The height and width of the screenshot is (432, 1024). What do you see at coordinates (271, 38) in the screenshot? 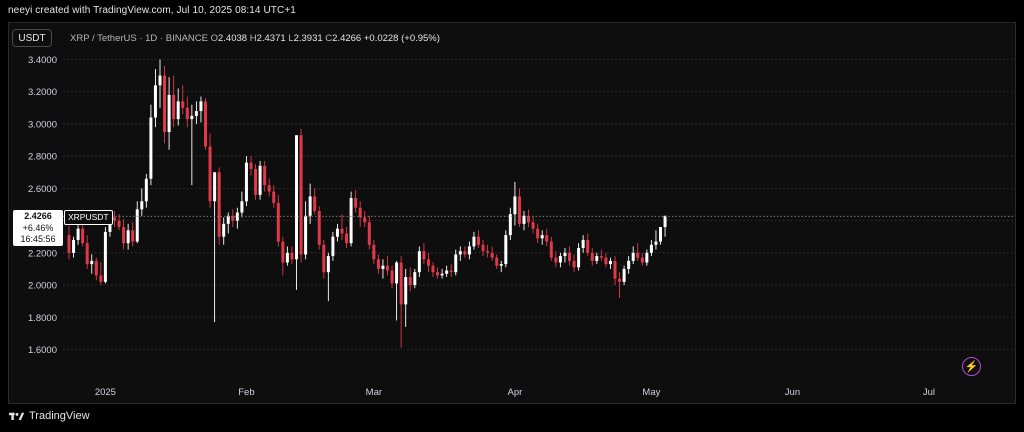
I see `legend-high: 2.4371` at bounding box center [271, 38].